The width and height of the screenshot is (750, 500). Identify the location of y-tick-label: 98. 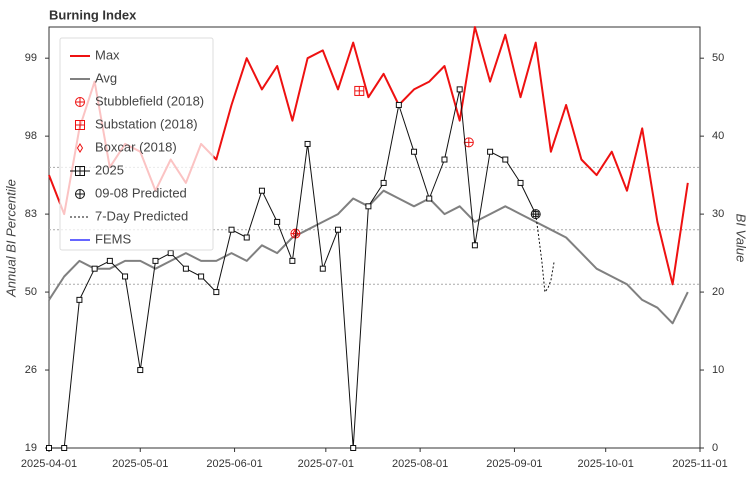
(31, 136).